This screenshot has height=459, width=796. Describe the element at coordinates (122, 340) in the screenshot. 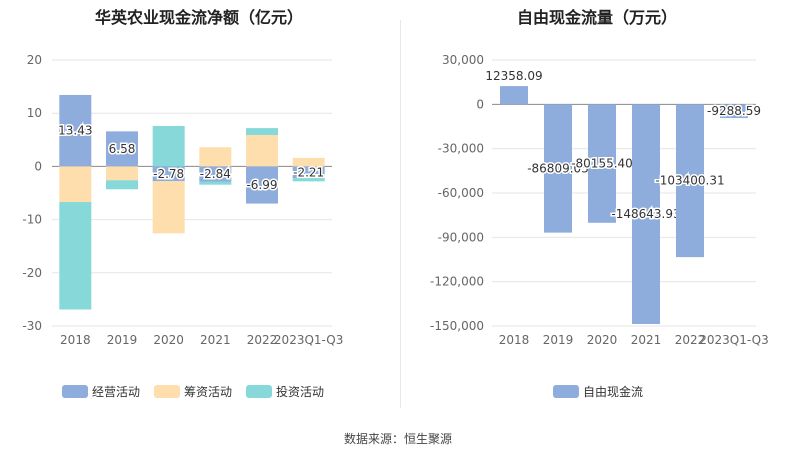

I see `left-x-tick-label: 2019` at that location.